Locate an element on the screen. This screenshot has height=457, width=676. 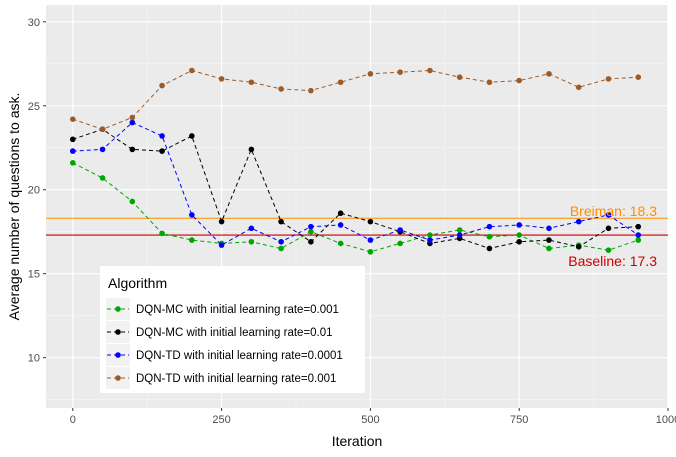
legend-box is located at coordinates (232, 329).